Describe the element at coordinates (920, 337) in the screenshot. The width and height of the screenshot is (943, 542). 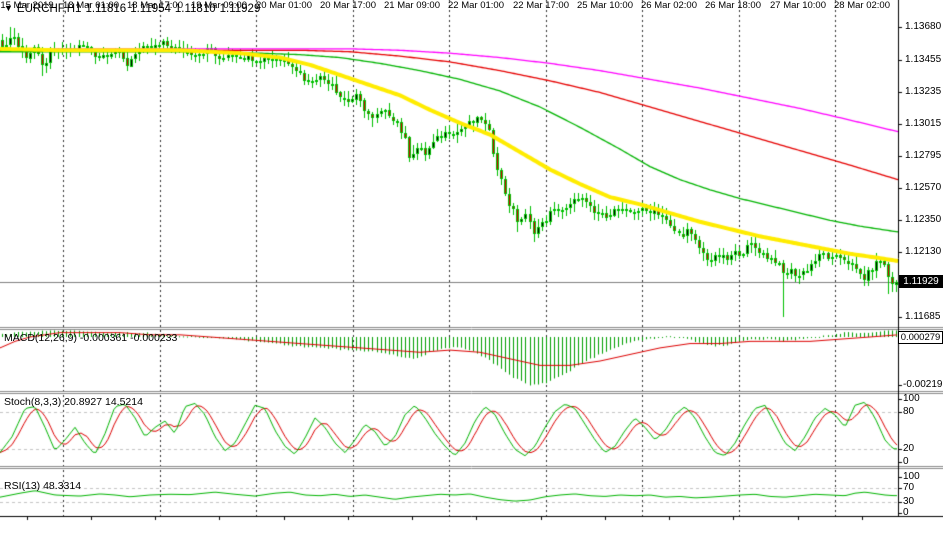
I see `macd-current-value-marker: 0.000279` at that location.